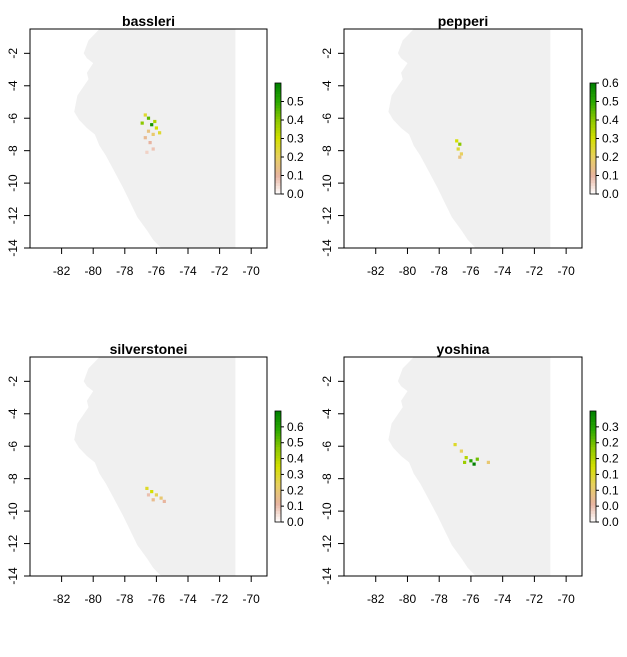  I want to click on legend-tick-label: 0.2, so click(610, 157).